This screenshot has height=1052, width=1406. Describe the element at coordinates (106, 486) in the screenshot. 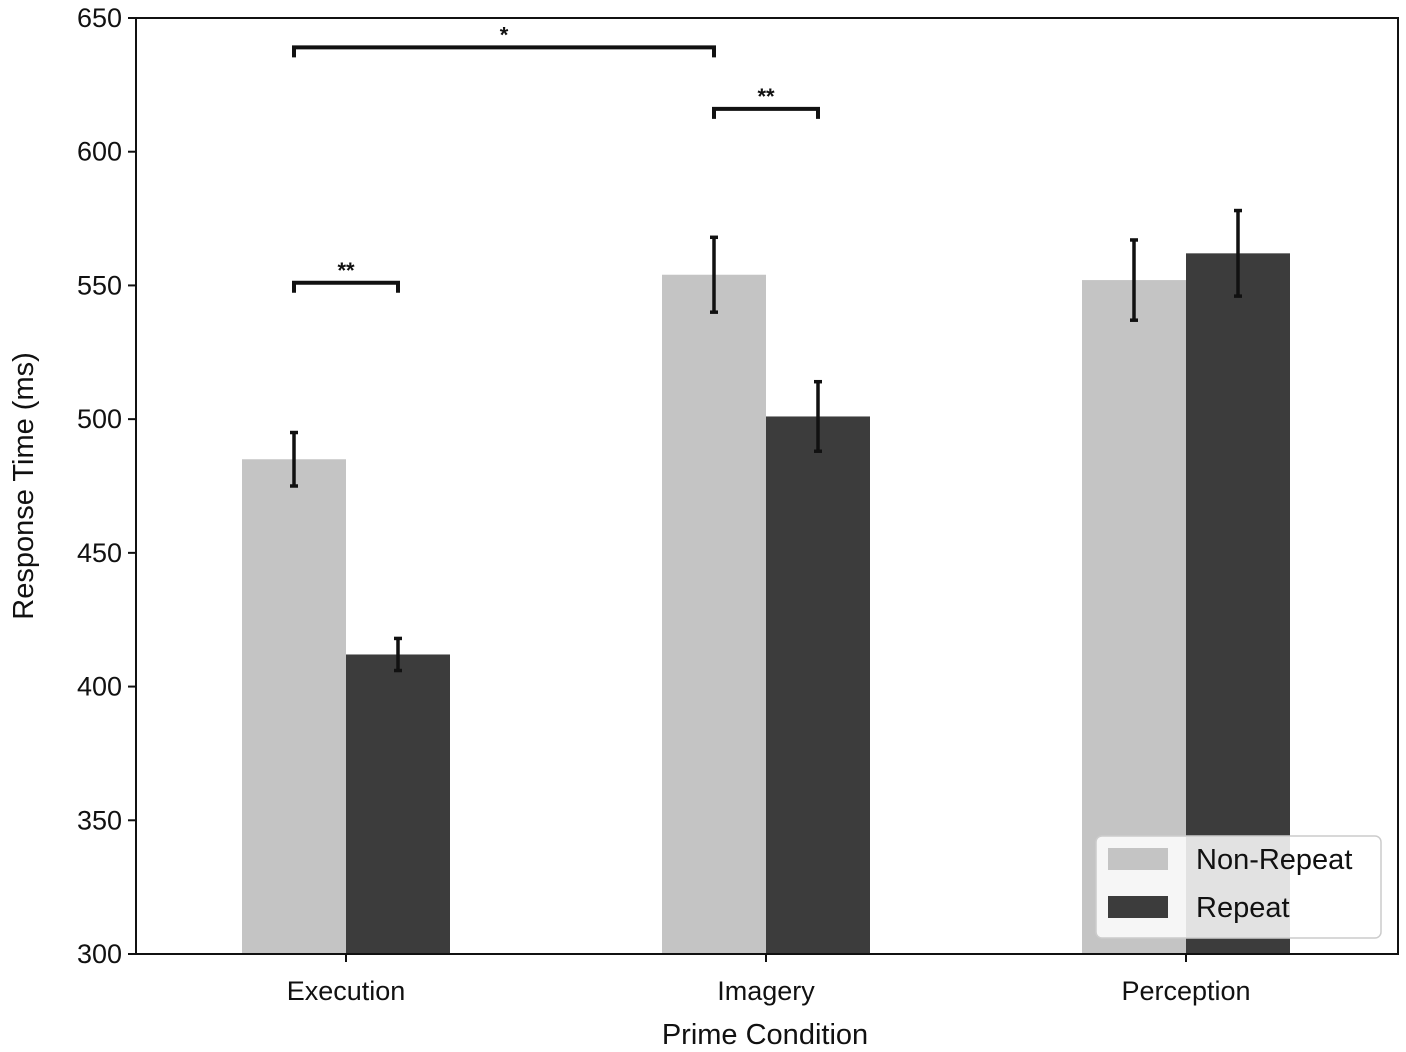

I see `y-axis: 300 350 400 450 500 550 600 650` at that location.